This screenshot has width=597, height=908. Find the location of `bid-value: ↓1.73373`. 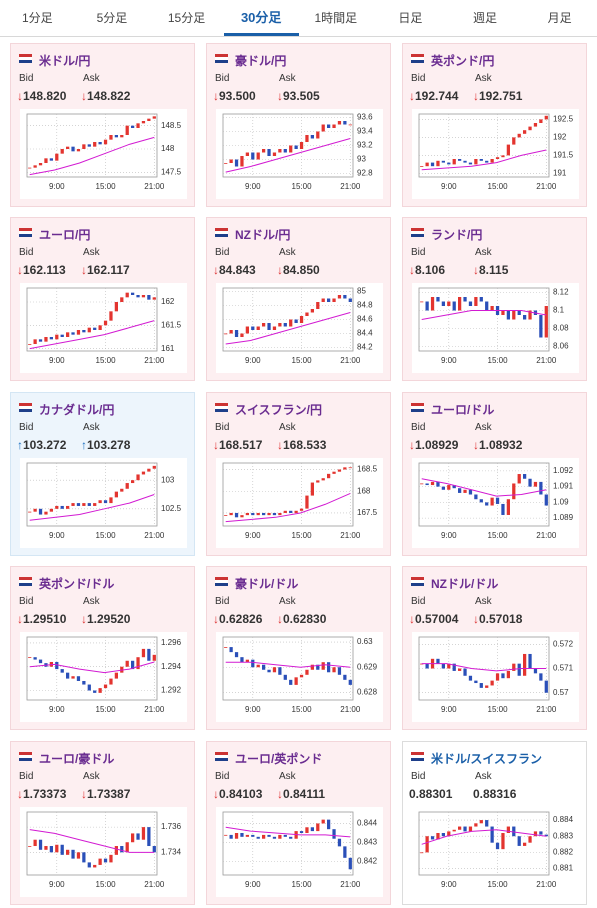

bid-value: ↓1.73373 is located at coordinates (41, 794).